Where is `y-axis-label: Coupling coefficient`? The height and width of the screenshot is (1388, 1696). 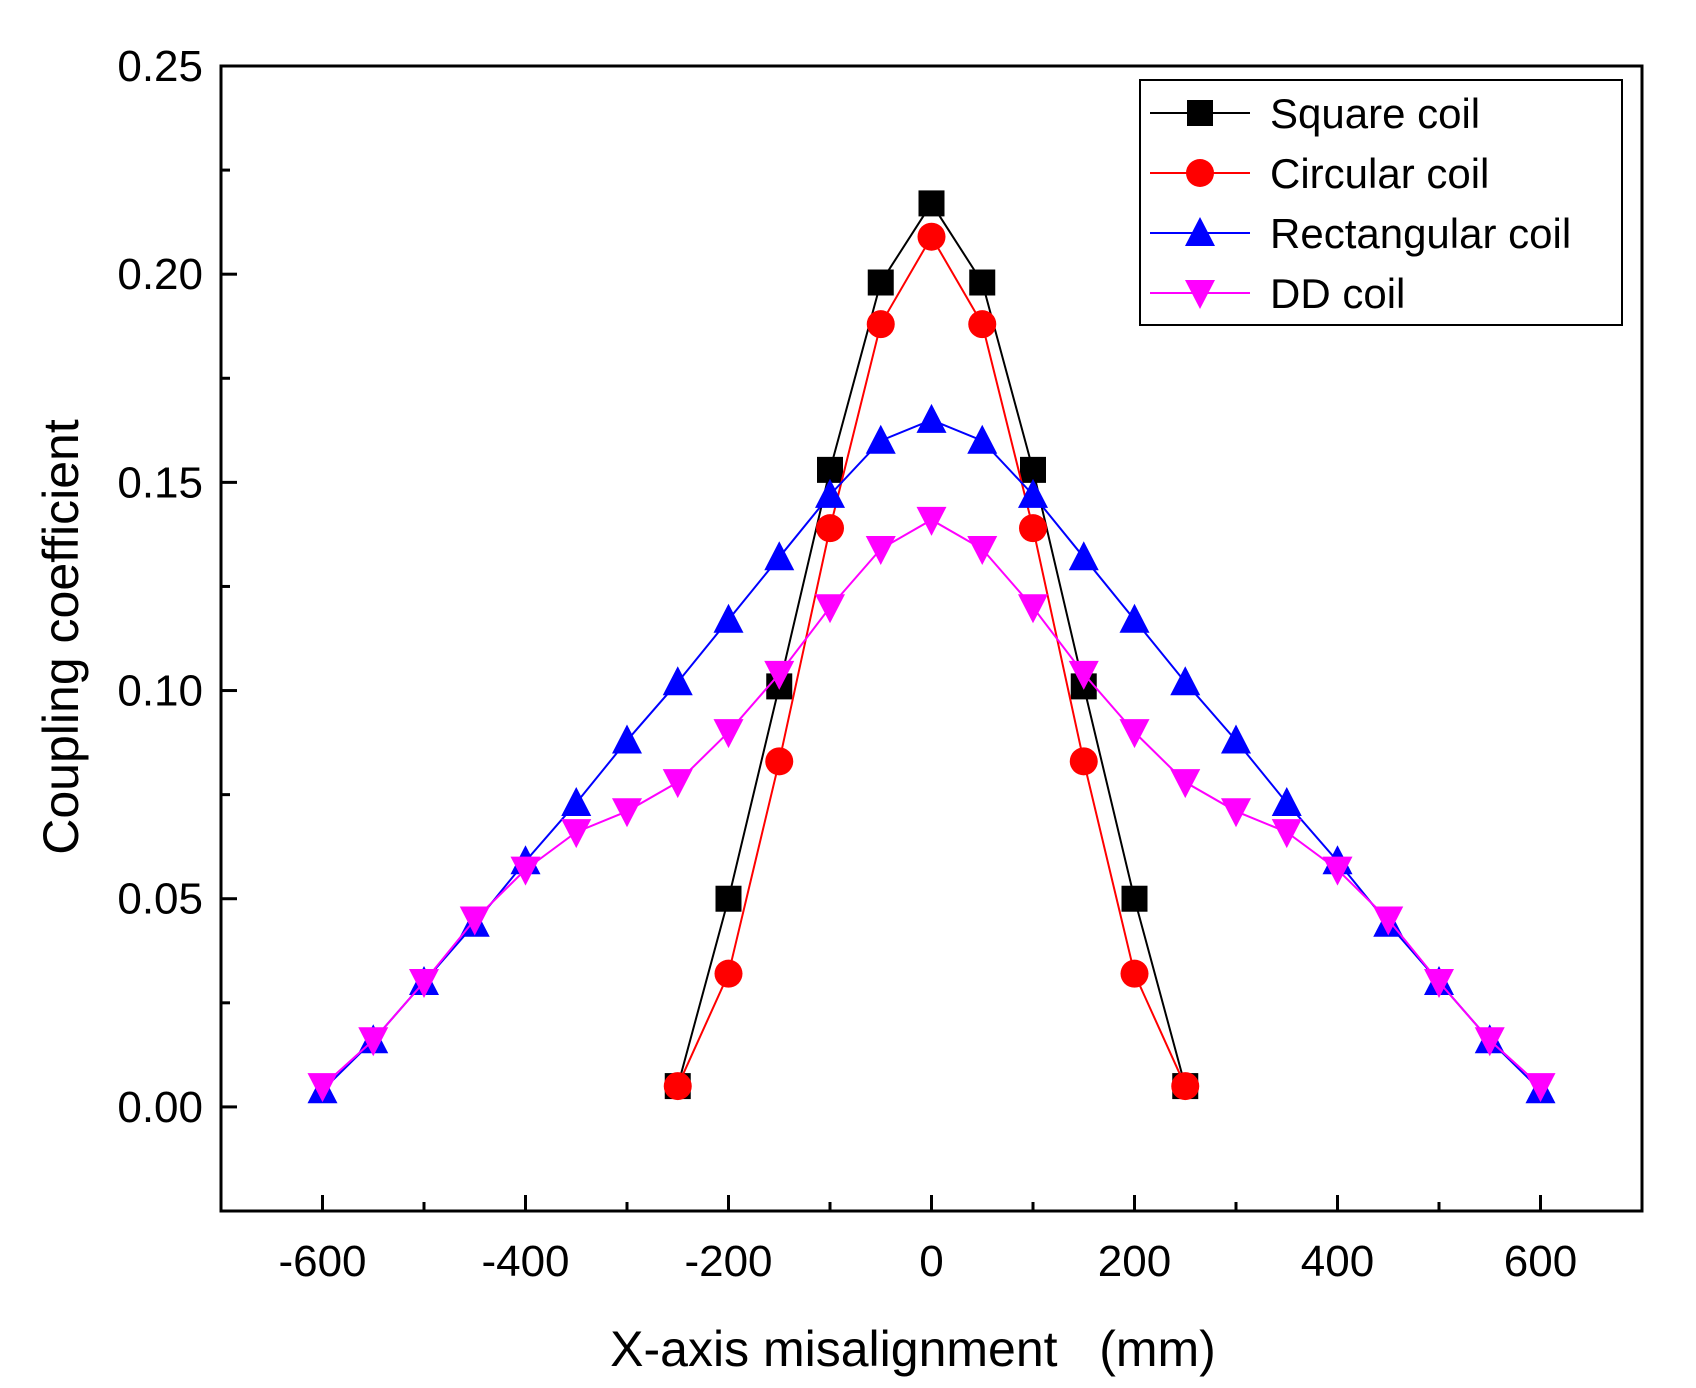
y-axis-label: Coupling coefficient is located at coordinates (61, 637).